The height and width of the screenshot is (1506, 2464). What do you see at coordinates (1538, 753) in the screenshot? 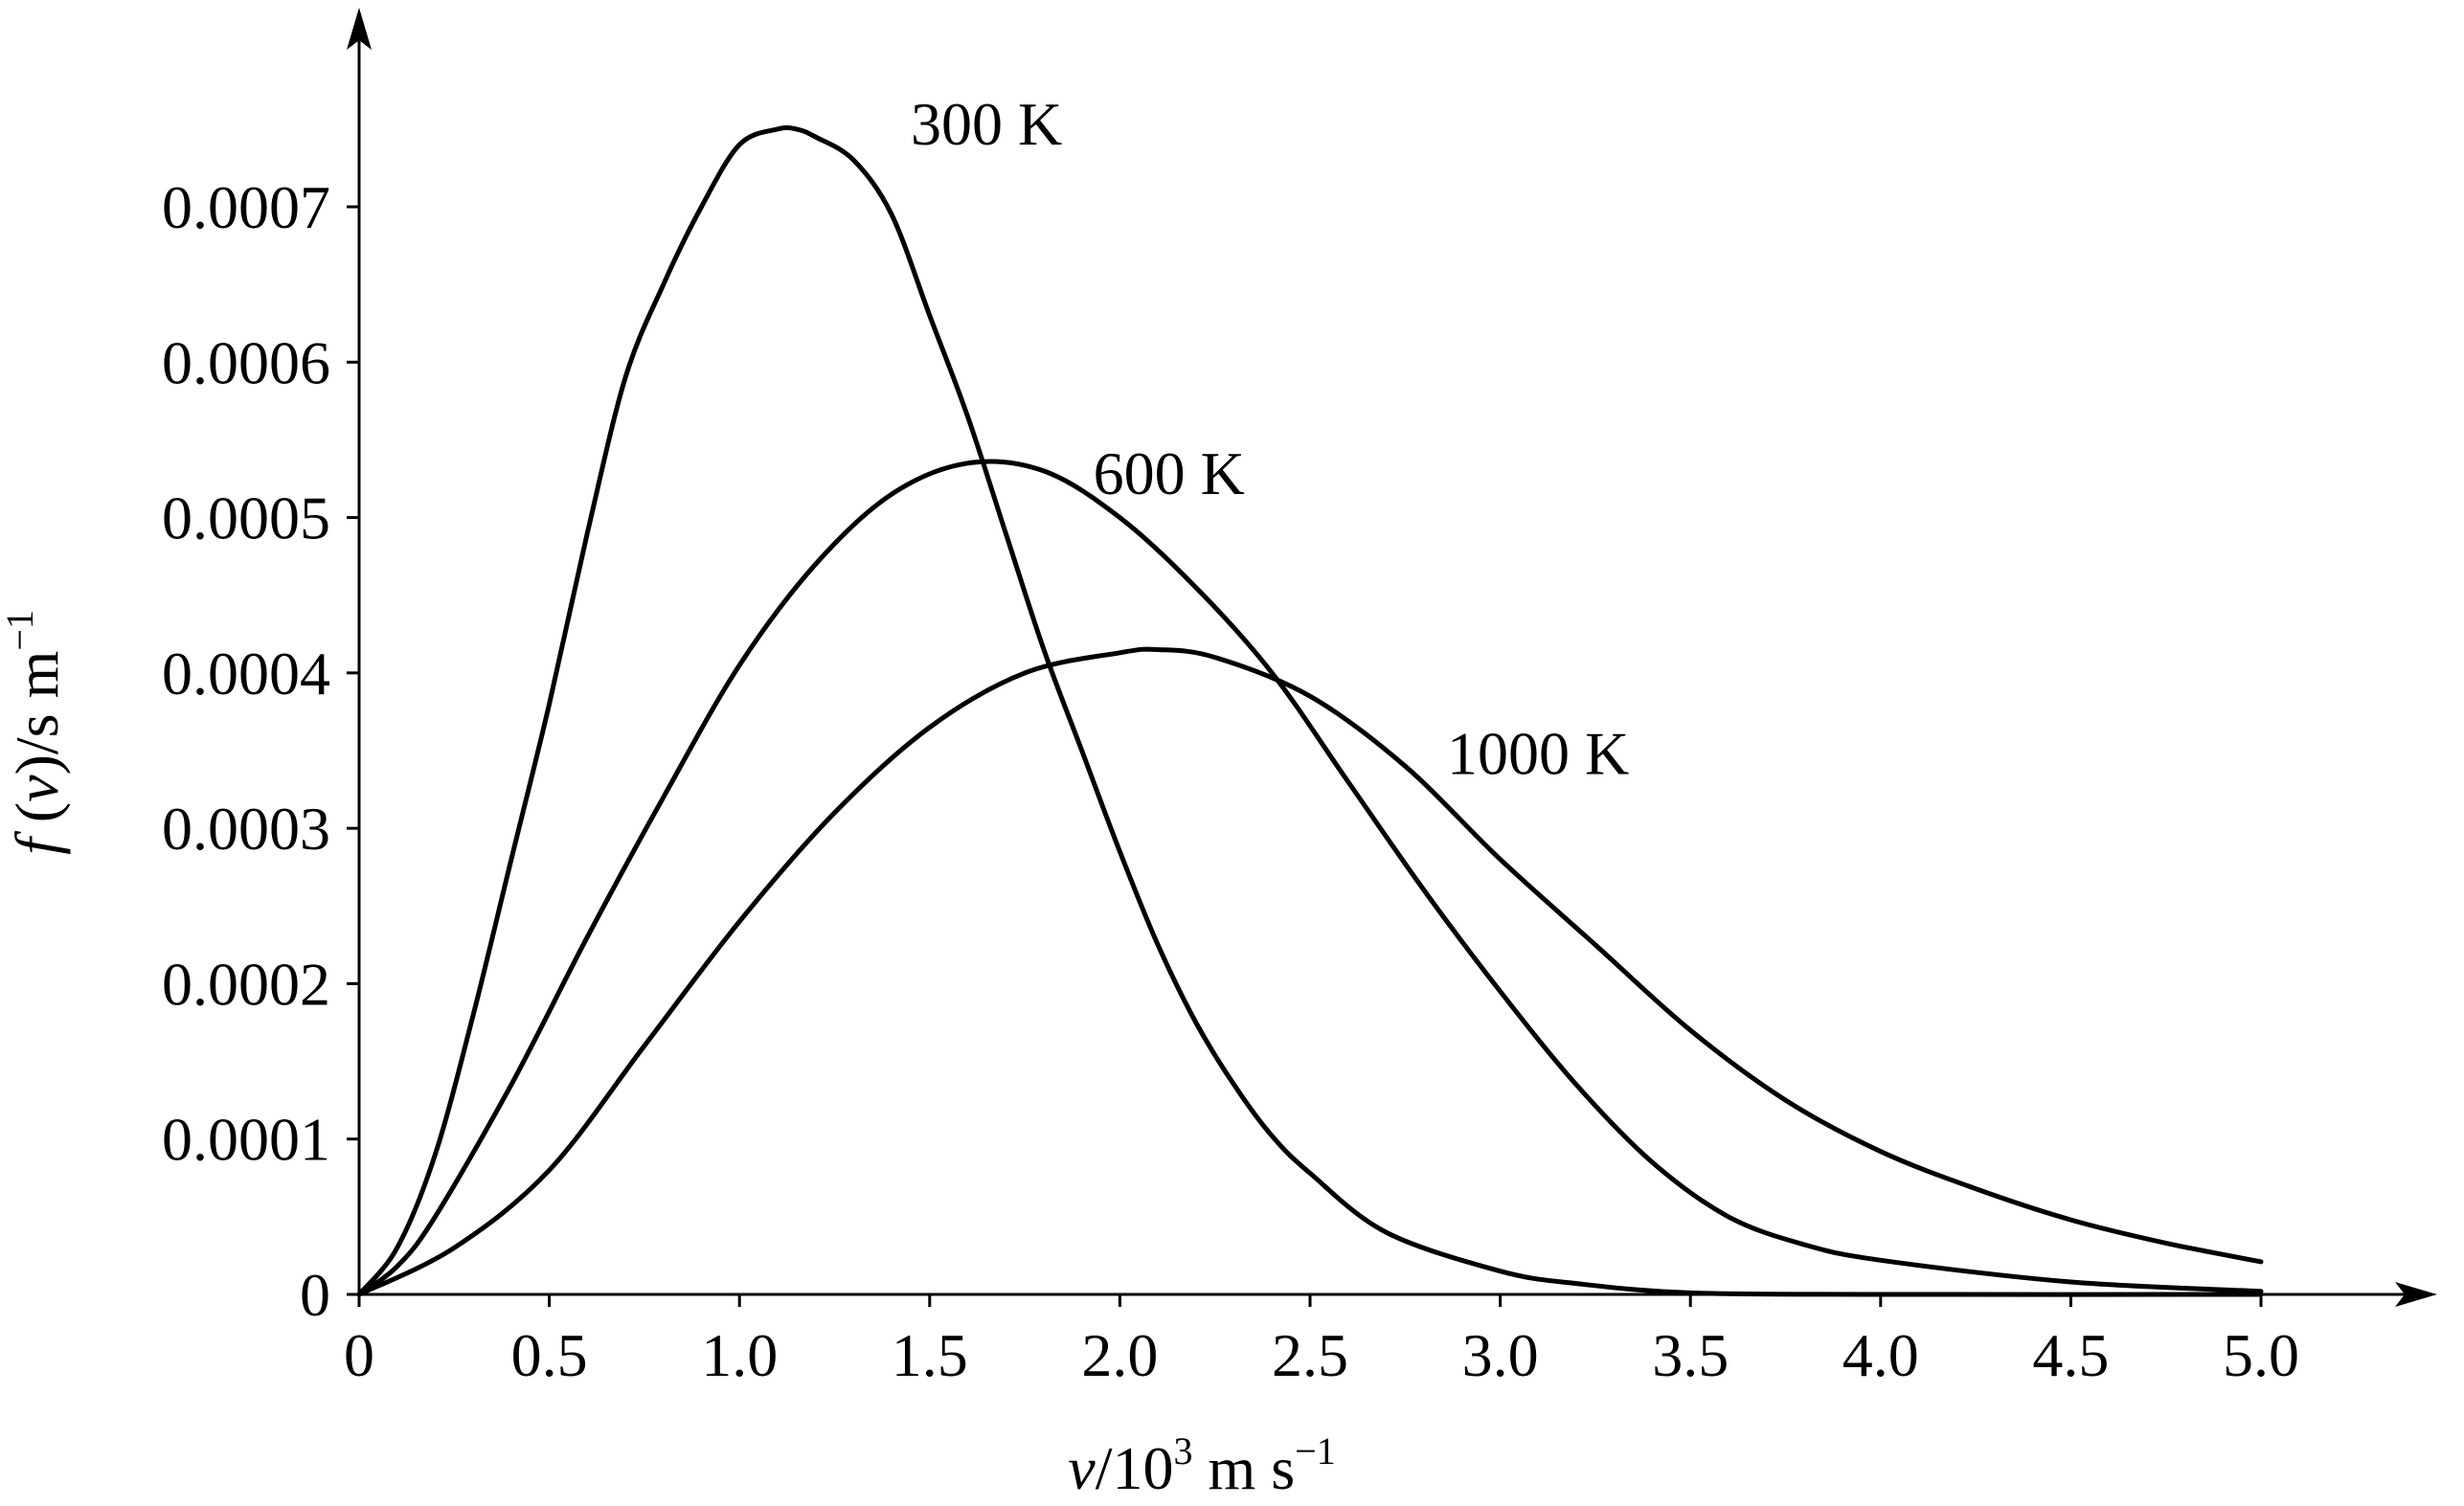
I see `series-label-1000k: 1000 K` at bounding box center [1538, 753].